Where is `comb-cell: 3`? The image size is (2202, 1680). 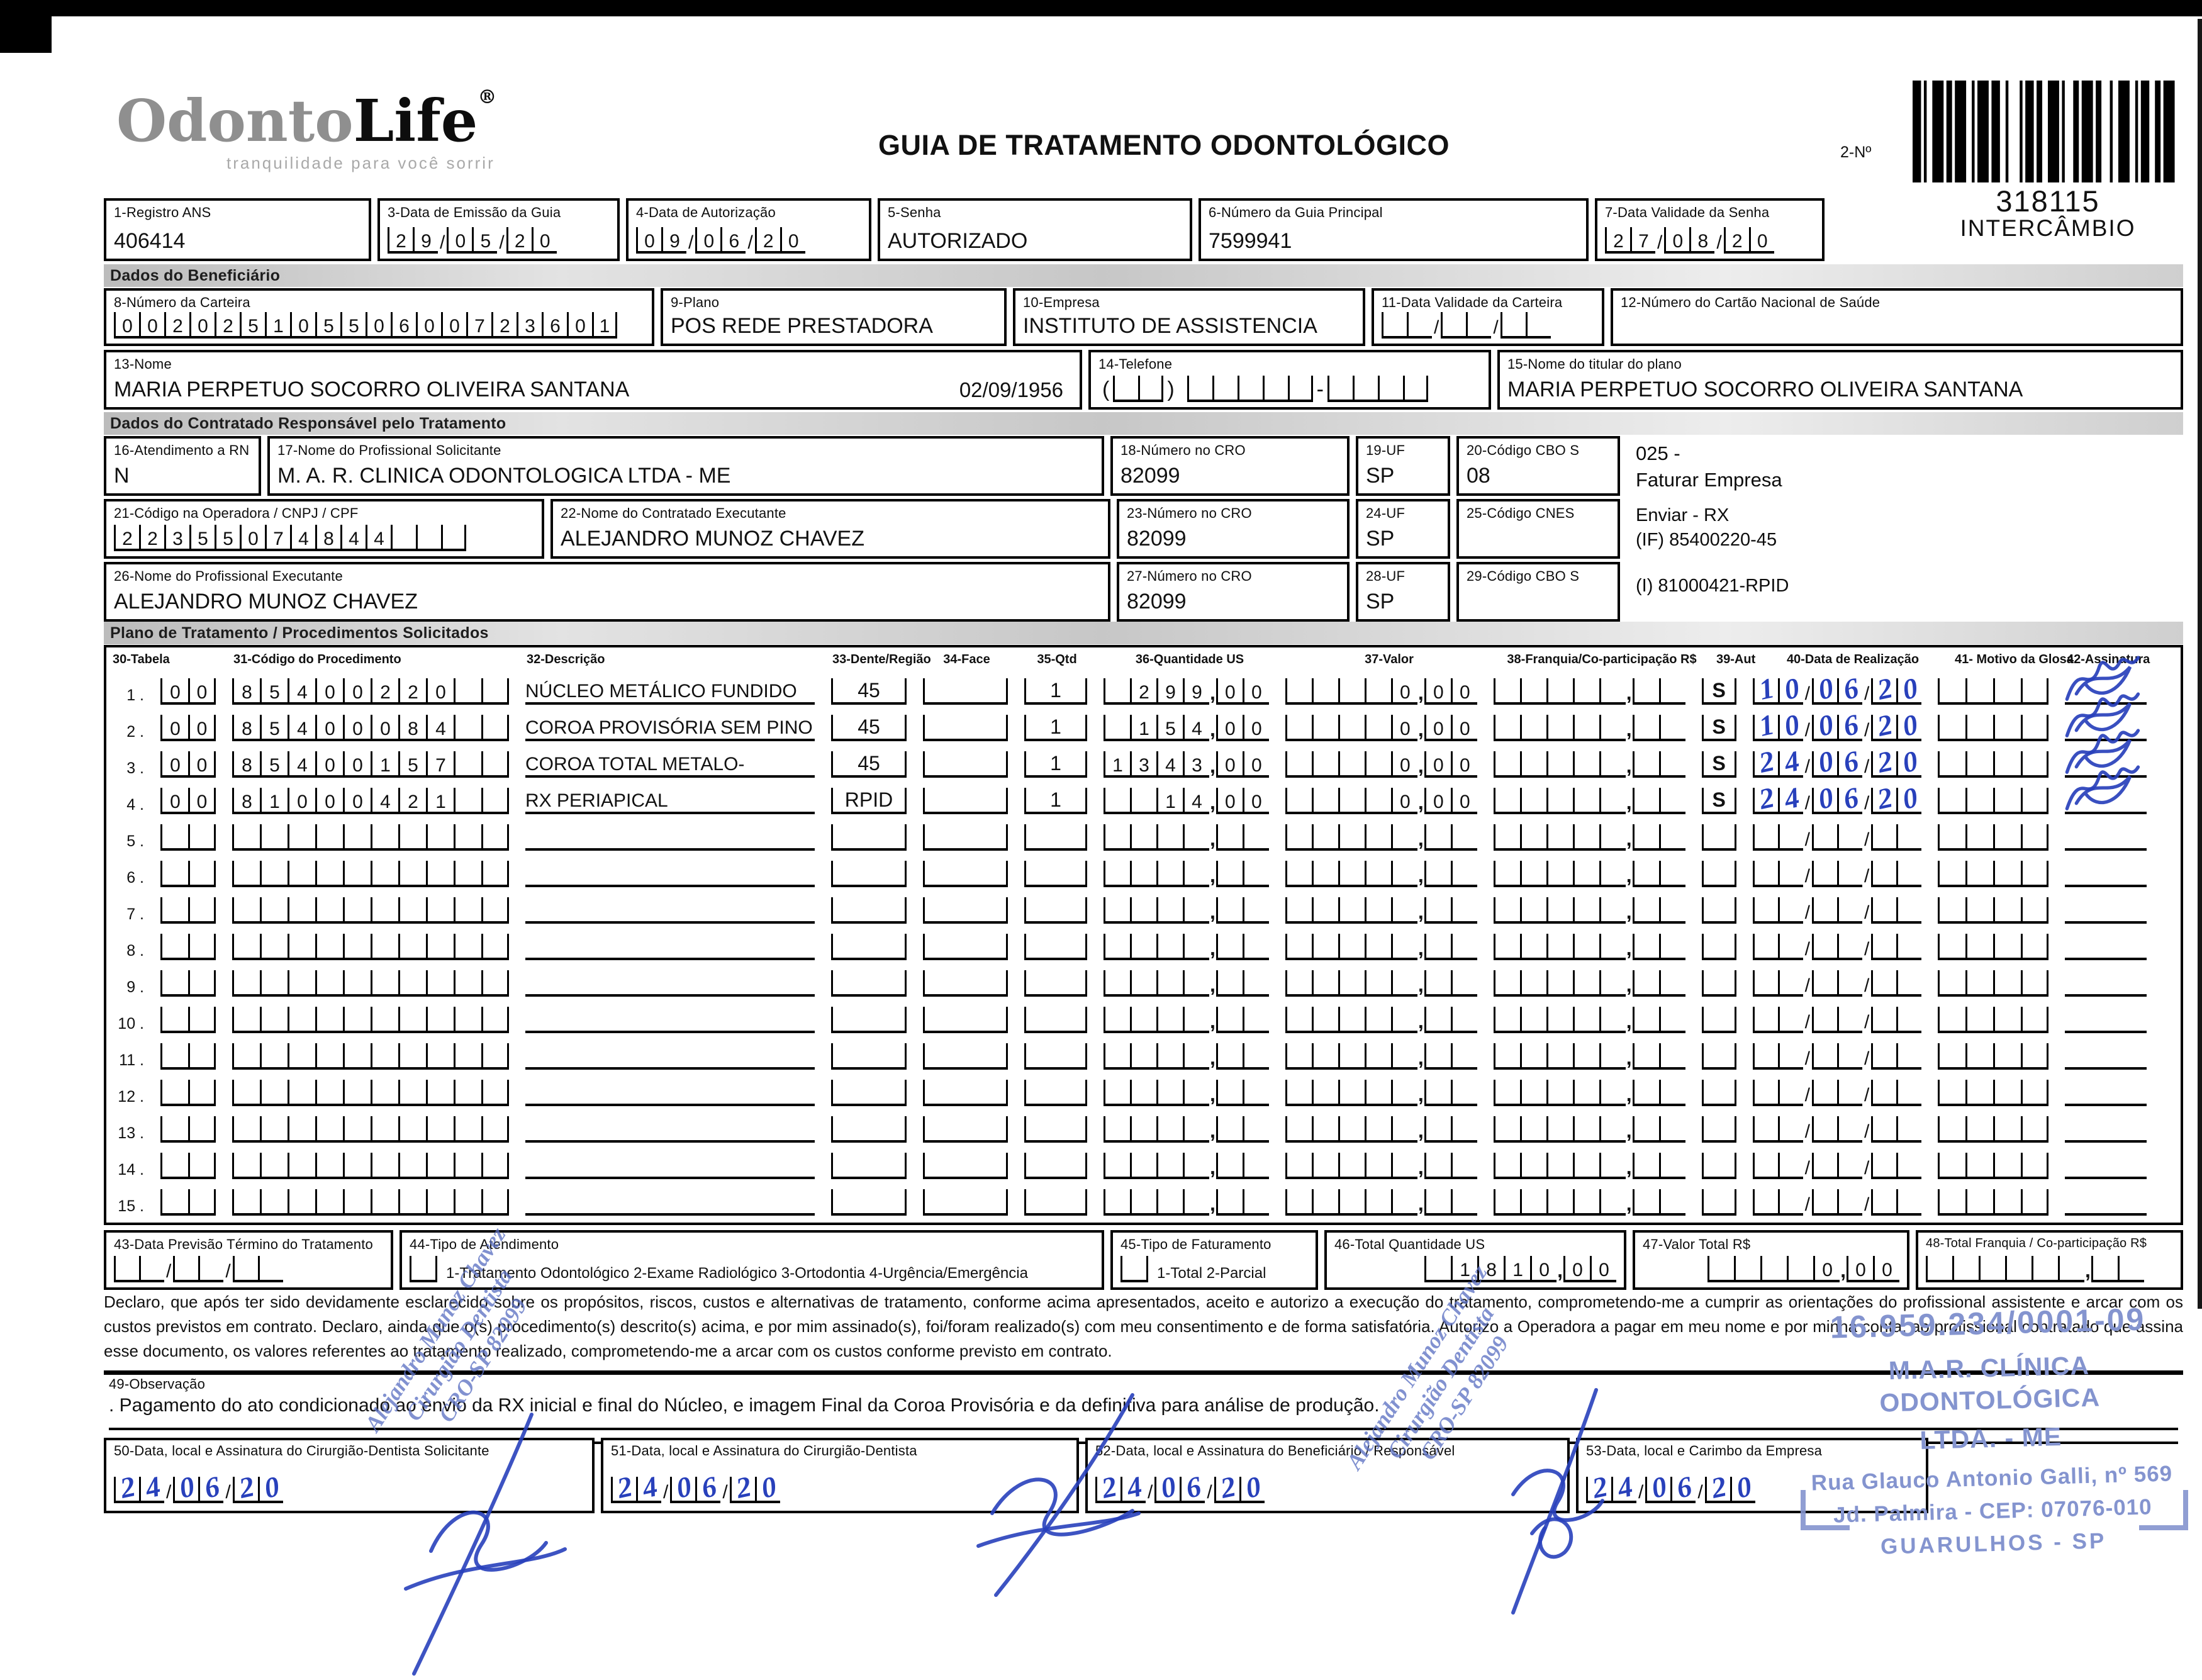 comb-cell: 3 is located at coordinates (176, 538).